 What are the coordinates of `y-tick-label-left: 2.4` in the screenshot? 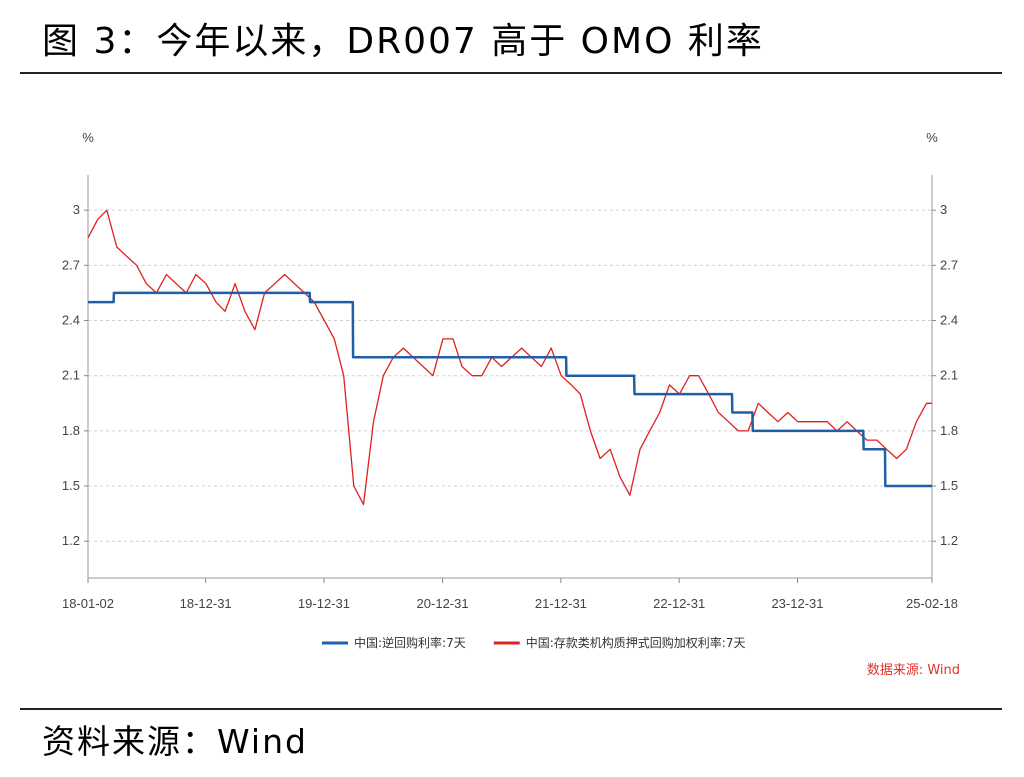 It's located at (71, 320).